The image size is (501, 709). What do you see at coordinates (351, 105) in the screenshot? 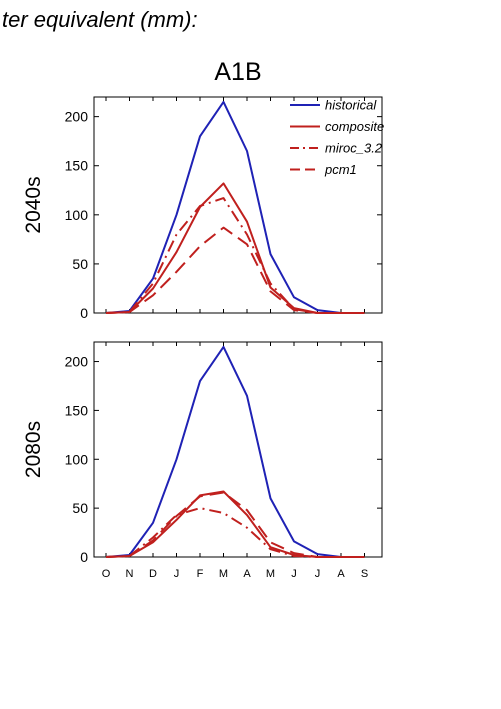
I see `legend-label: historical` at bounding box center [351, 105].